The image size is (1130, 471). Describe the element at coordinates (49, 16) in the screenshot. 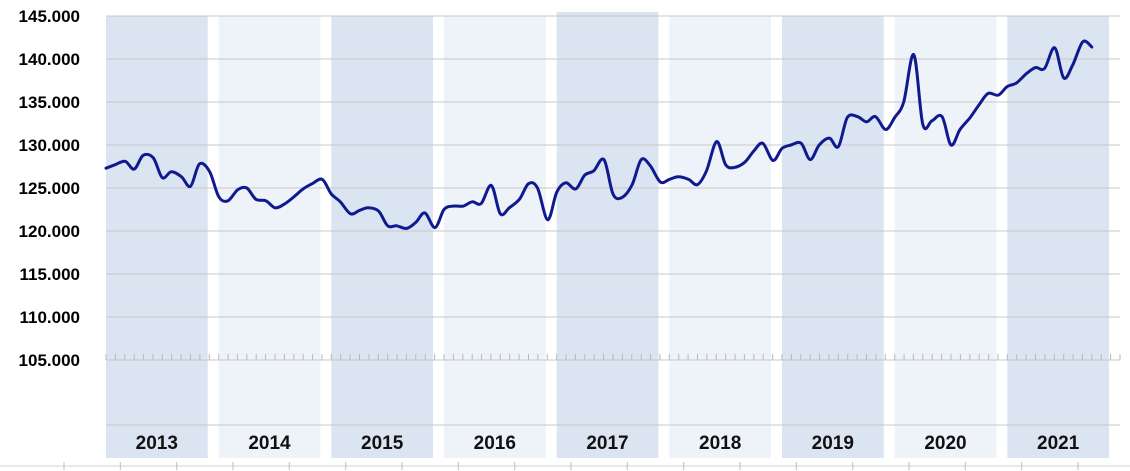

I see `y-tick-label: 145.000` at that location.